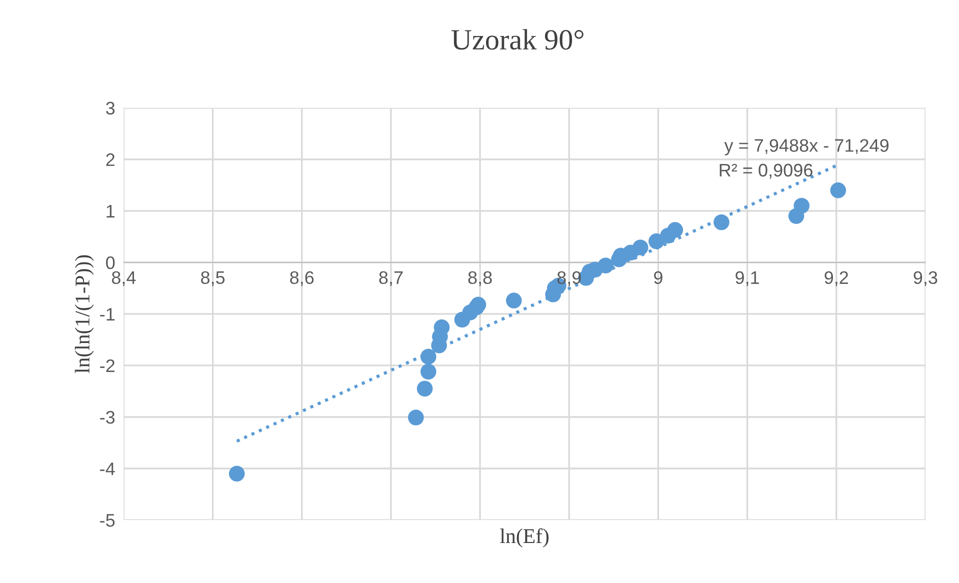  Describe the element at coordinates (836, 278) in the screenshot. I see `x-tick-label: 9,2` at that location.